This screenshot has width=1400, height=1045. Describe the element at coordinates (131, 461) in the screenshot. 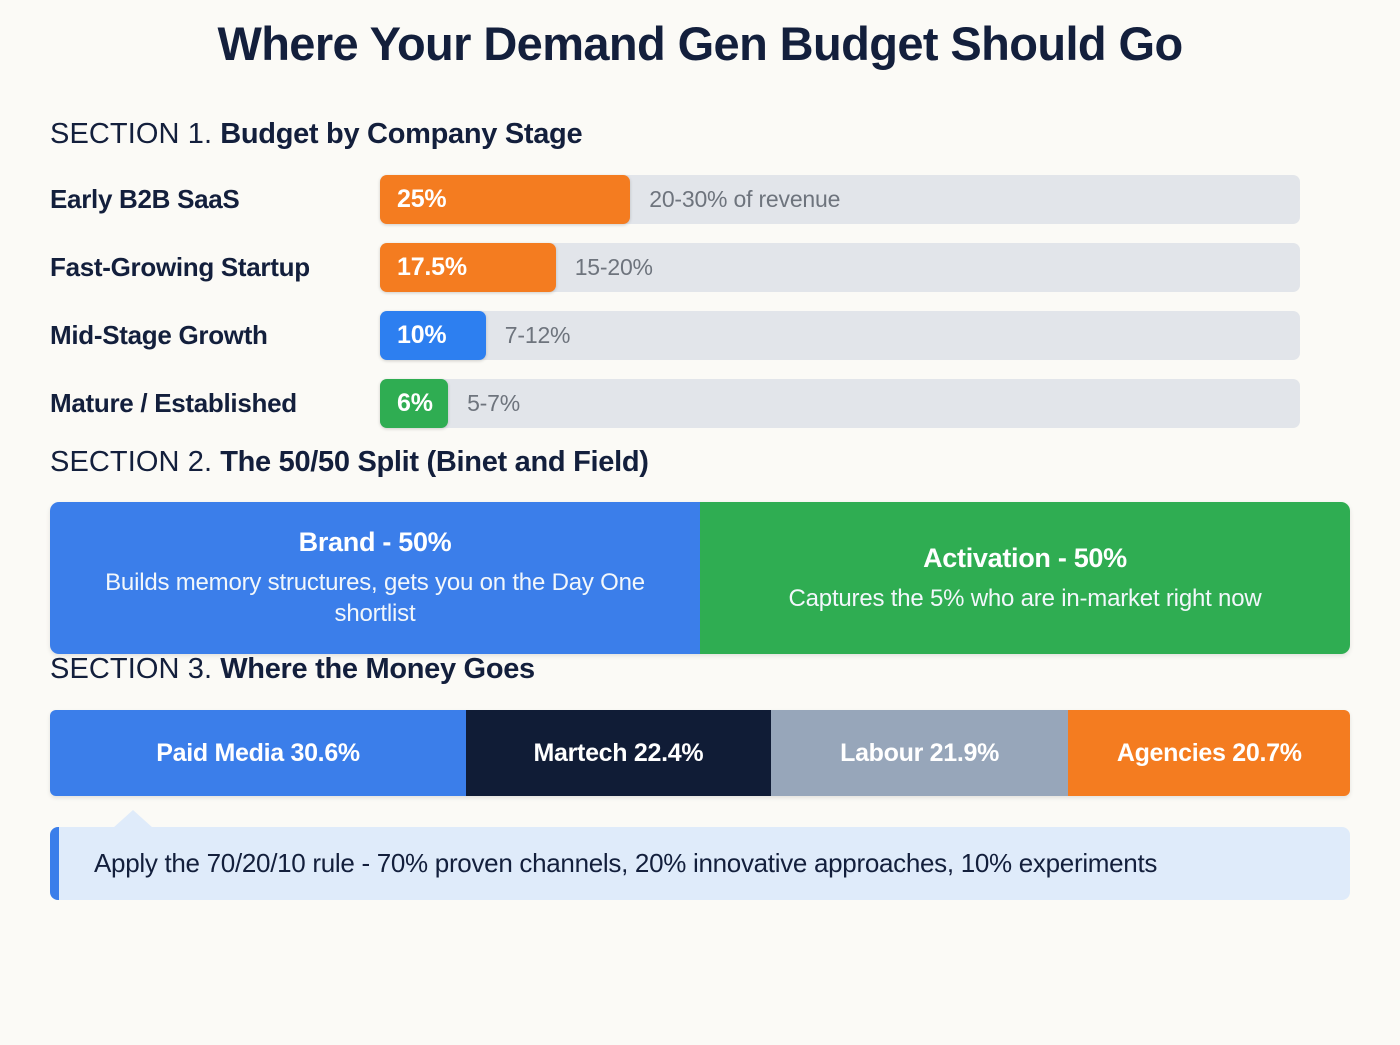

I see `section-2-label: SECTION 2.` at that location.